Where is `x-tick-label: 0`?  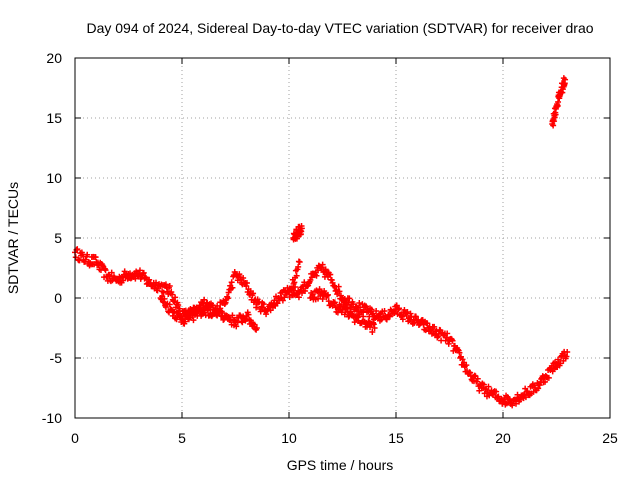 x-tick-label: 0 is located at coordinates (75, 438).